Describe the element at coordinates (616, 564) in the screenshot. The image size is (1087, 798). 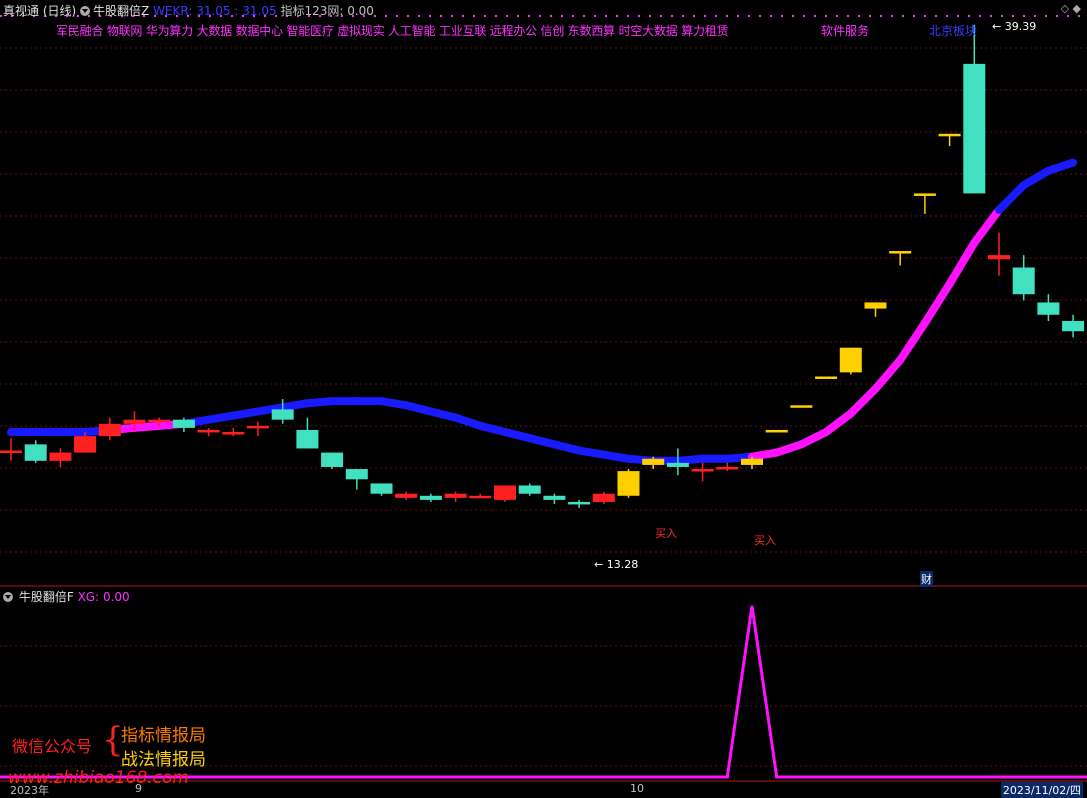
I see `low-price-label: ← 13.28` at that location.